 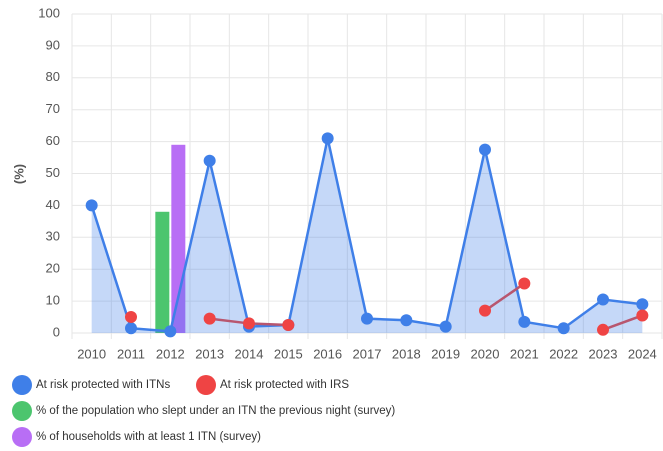 I want to click on x-tick-label: 2021, so click(x=524, y=353).